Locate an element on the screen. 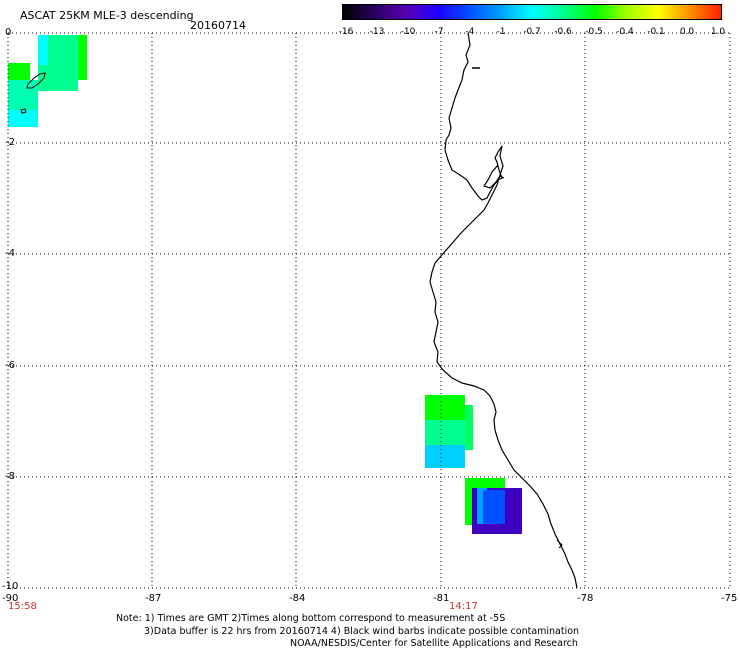  swath-bottom is located at coordinates (493, 506).